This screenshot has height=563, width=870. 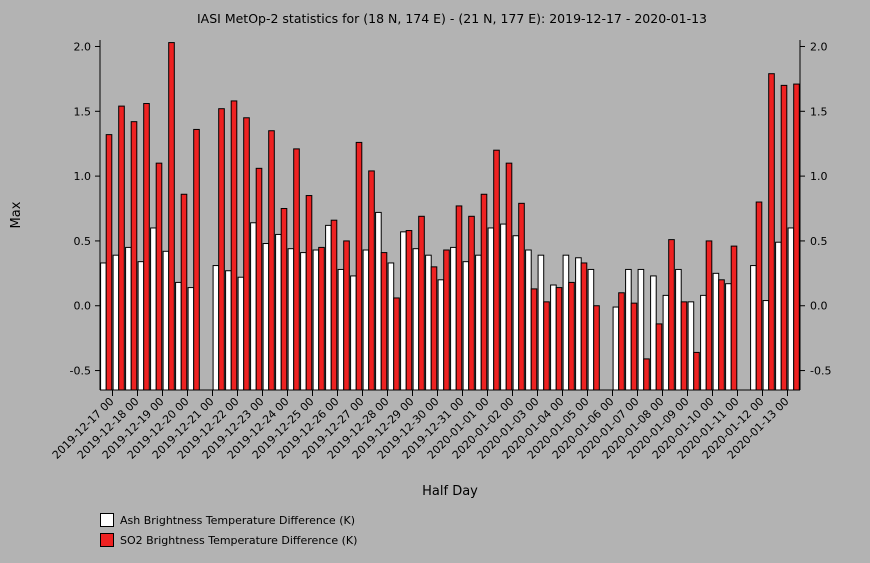 I want to click on y-tick-label-left-2: 0.5, so click(x=83, y=241).